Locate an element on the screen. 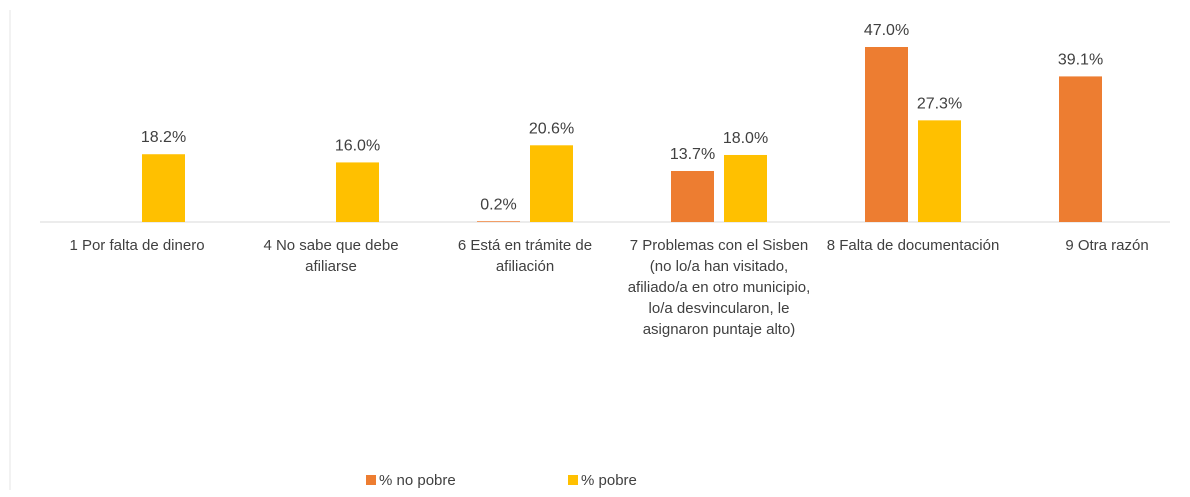 Image resolution: width=1190 pixels, height=497 pixels. x-tick-label: 1 Por falta de dinero is located at coordinates (137, 245).